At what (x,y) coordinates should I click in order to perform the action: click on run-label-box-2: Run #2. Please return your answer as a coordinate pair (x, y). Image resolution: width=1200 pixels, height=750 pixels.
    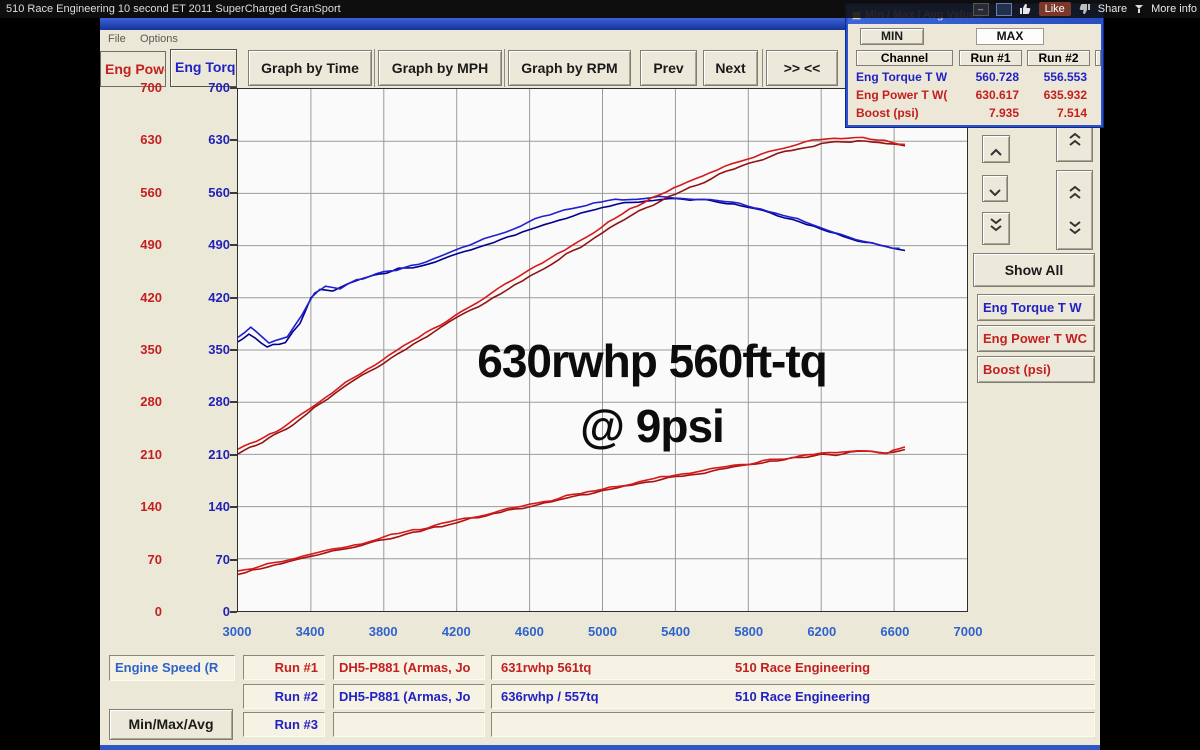
    Looking at the image, I should click on (284, 696).